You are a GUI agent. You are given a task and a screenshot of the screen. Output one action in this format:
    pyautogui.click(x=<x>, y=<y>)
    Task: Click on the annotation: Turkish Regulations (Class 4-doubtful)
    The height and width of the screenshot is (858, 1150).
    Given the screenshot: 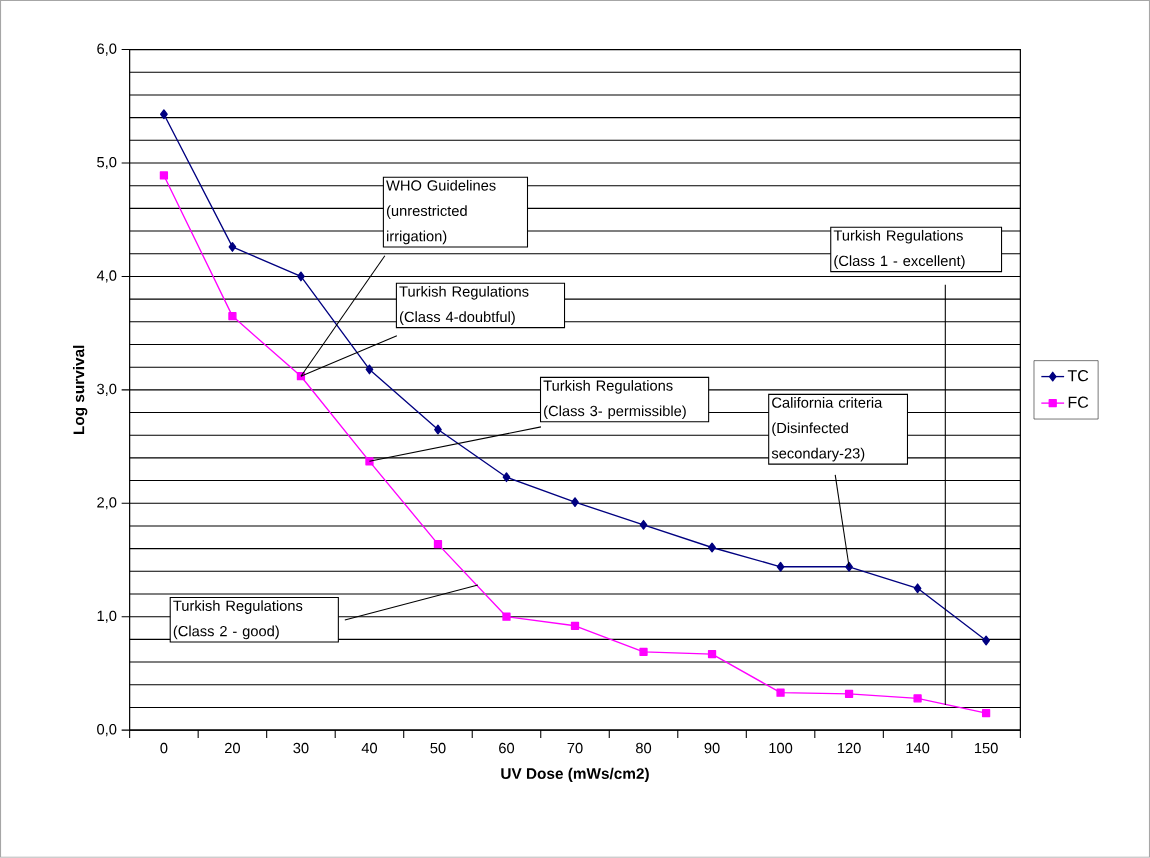 What is the action you would take?
    pyautogui.click(x=464, y=306)
    